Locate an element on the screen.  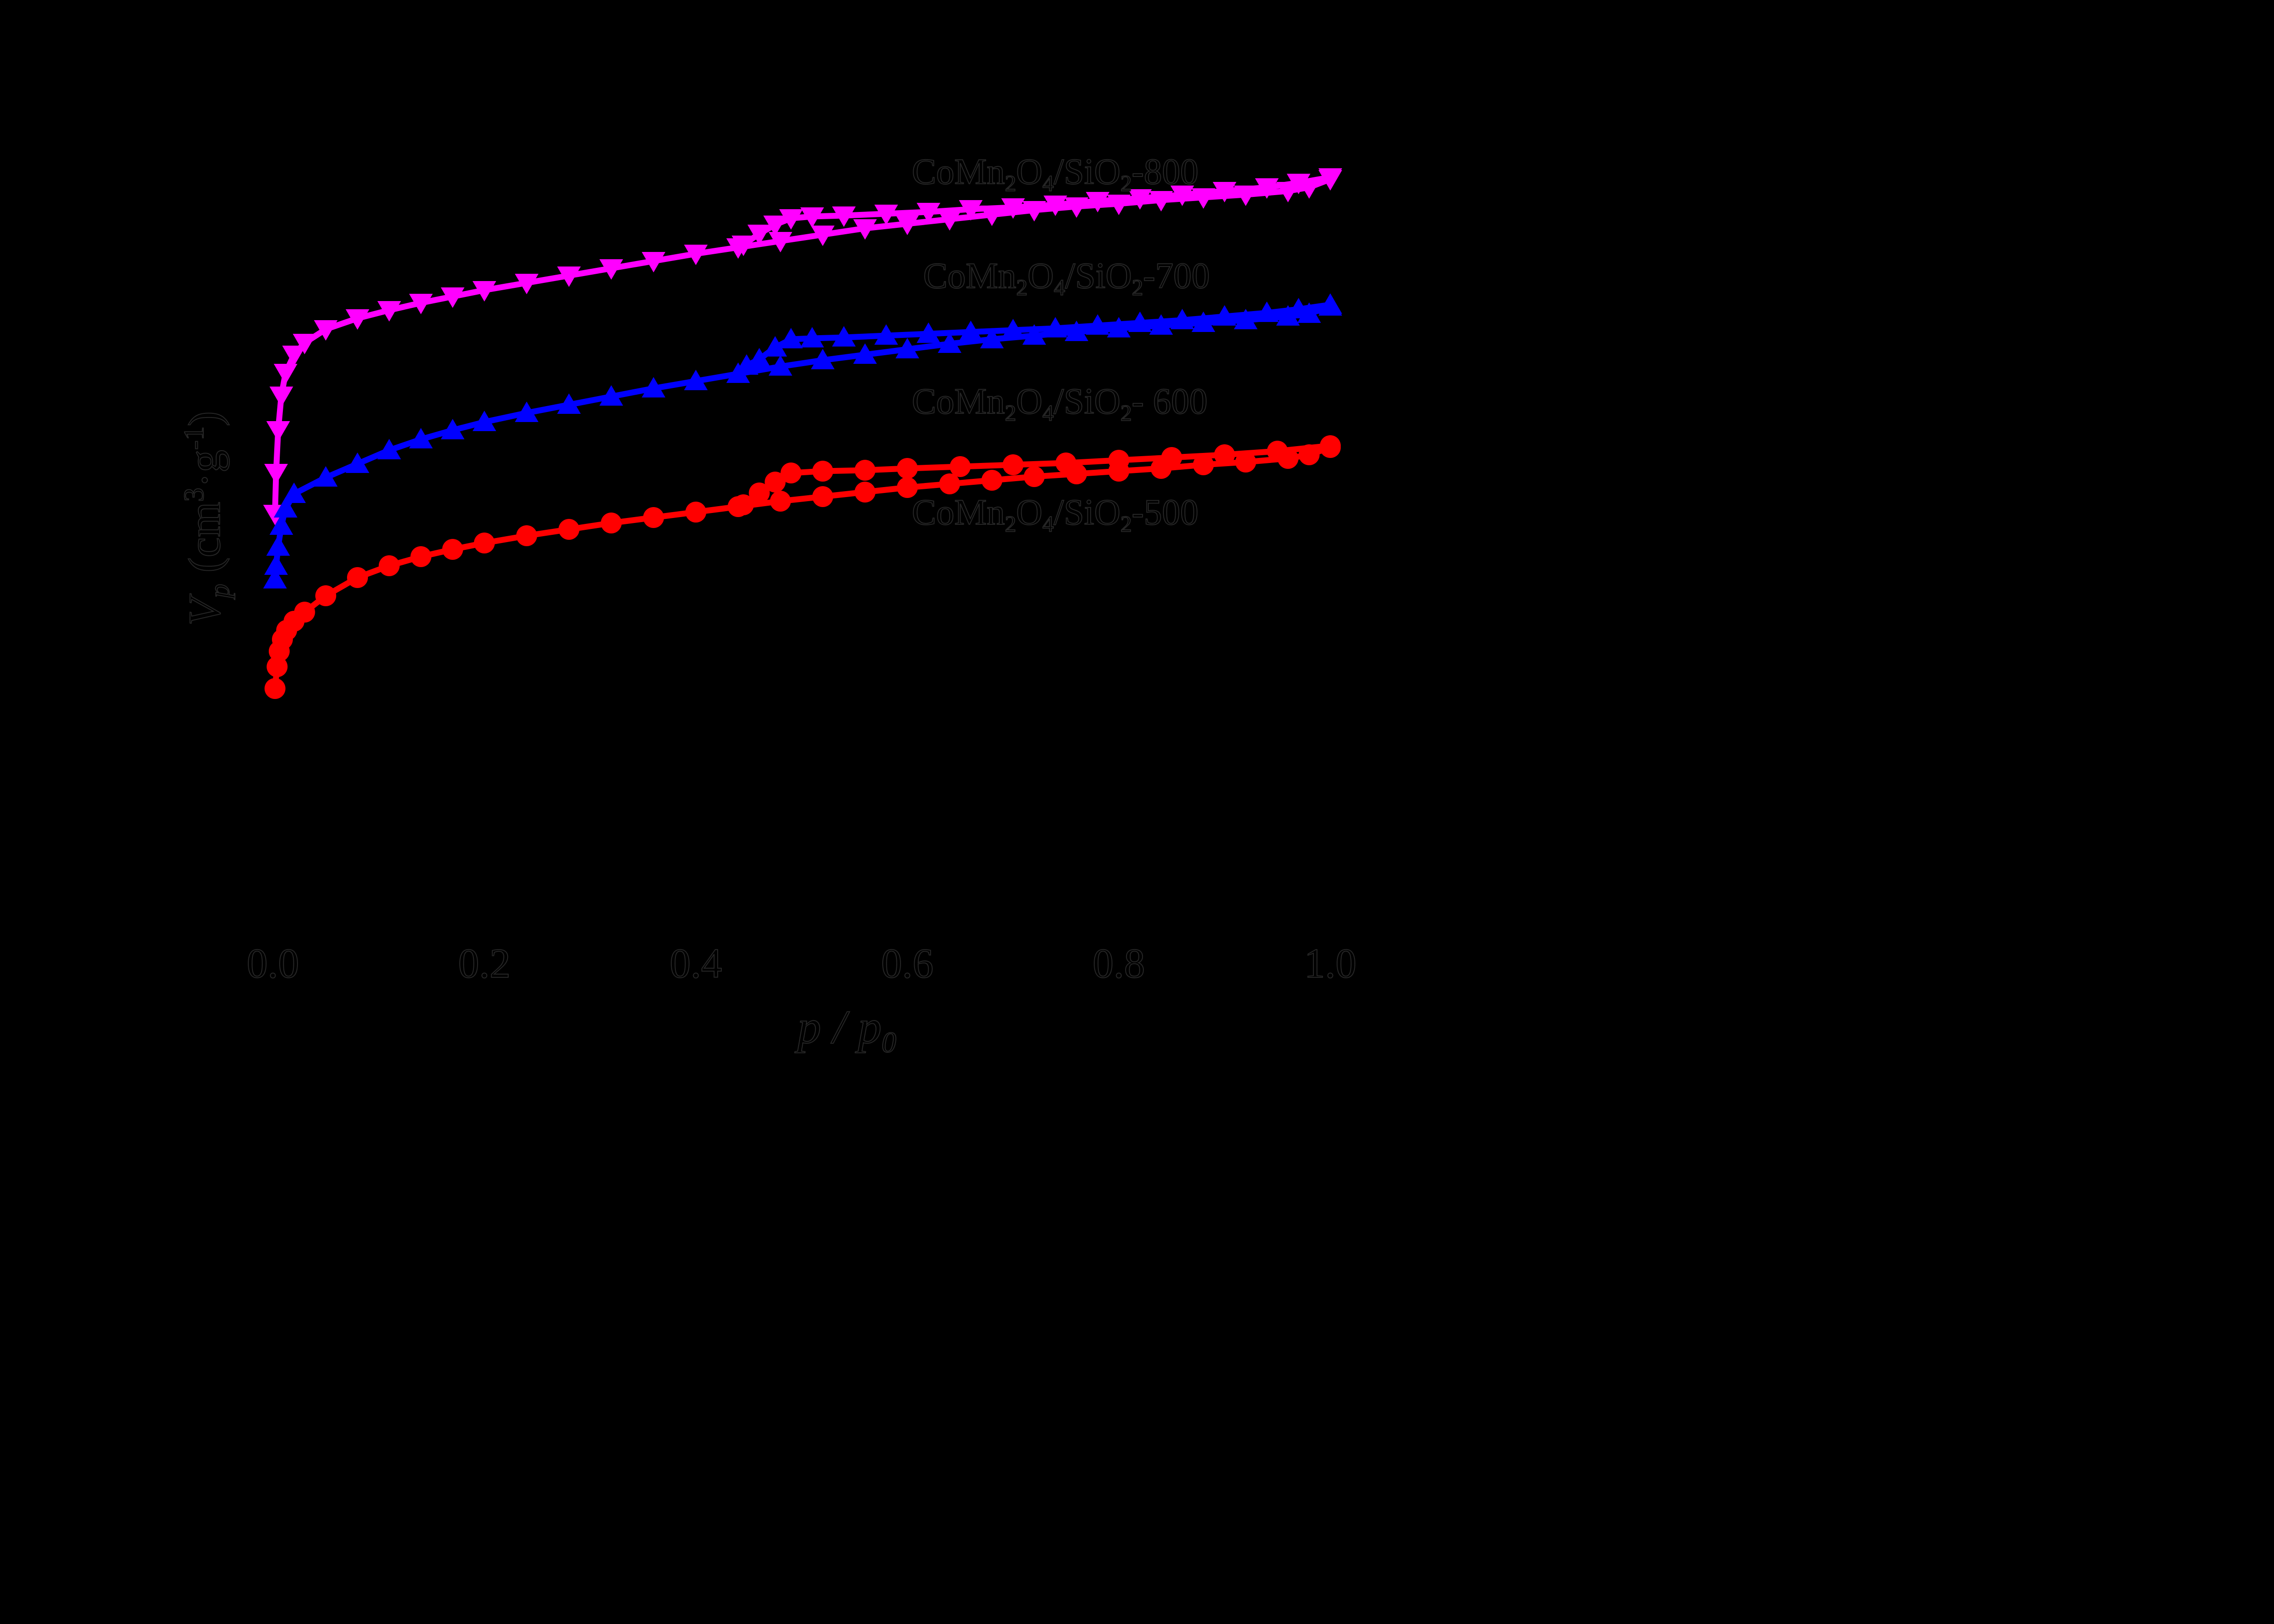
series-label-500: CoMn2O4/SiO2-500 is located at coordinates (1055, 514).